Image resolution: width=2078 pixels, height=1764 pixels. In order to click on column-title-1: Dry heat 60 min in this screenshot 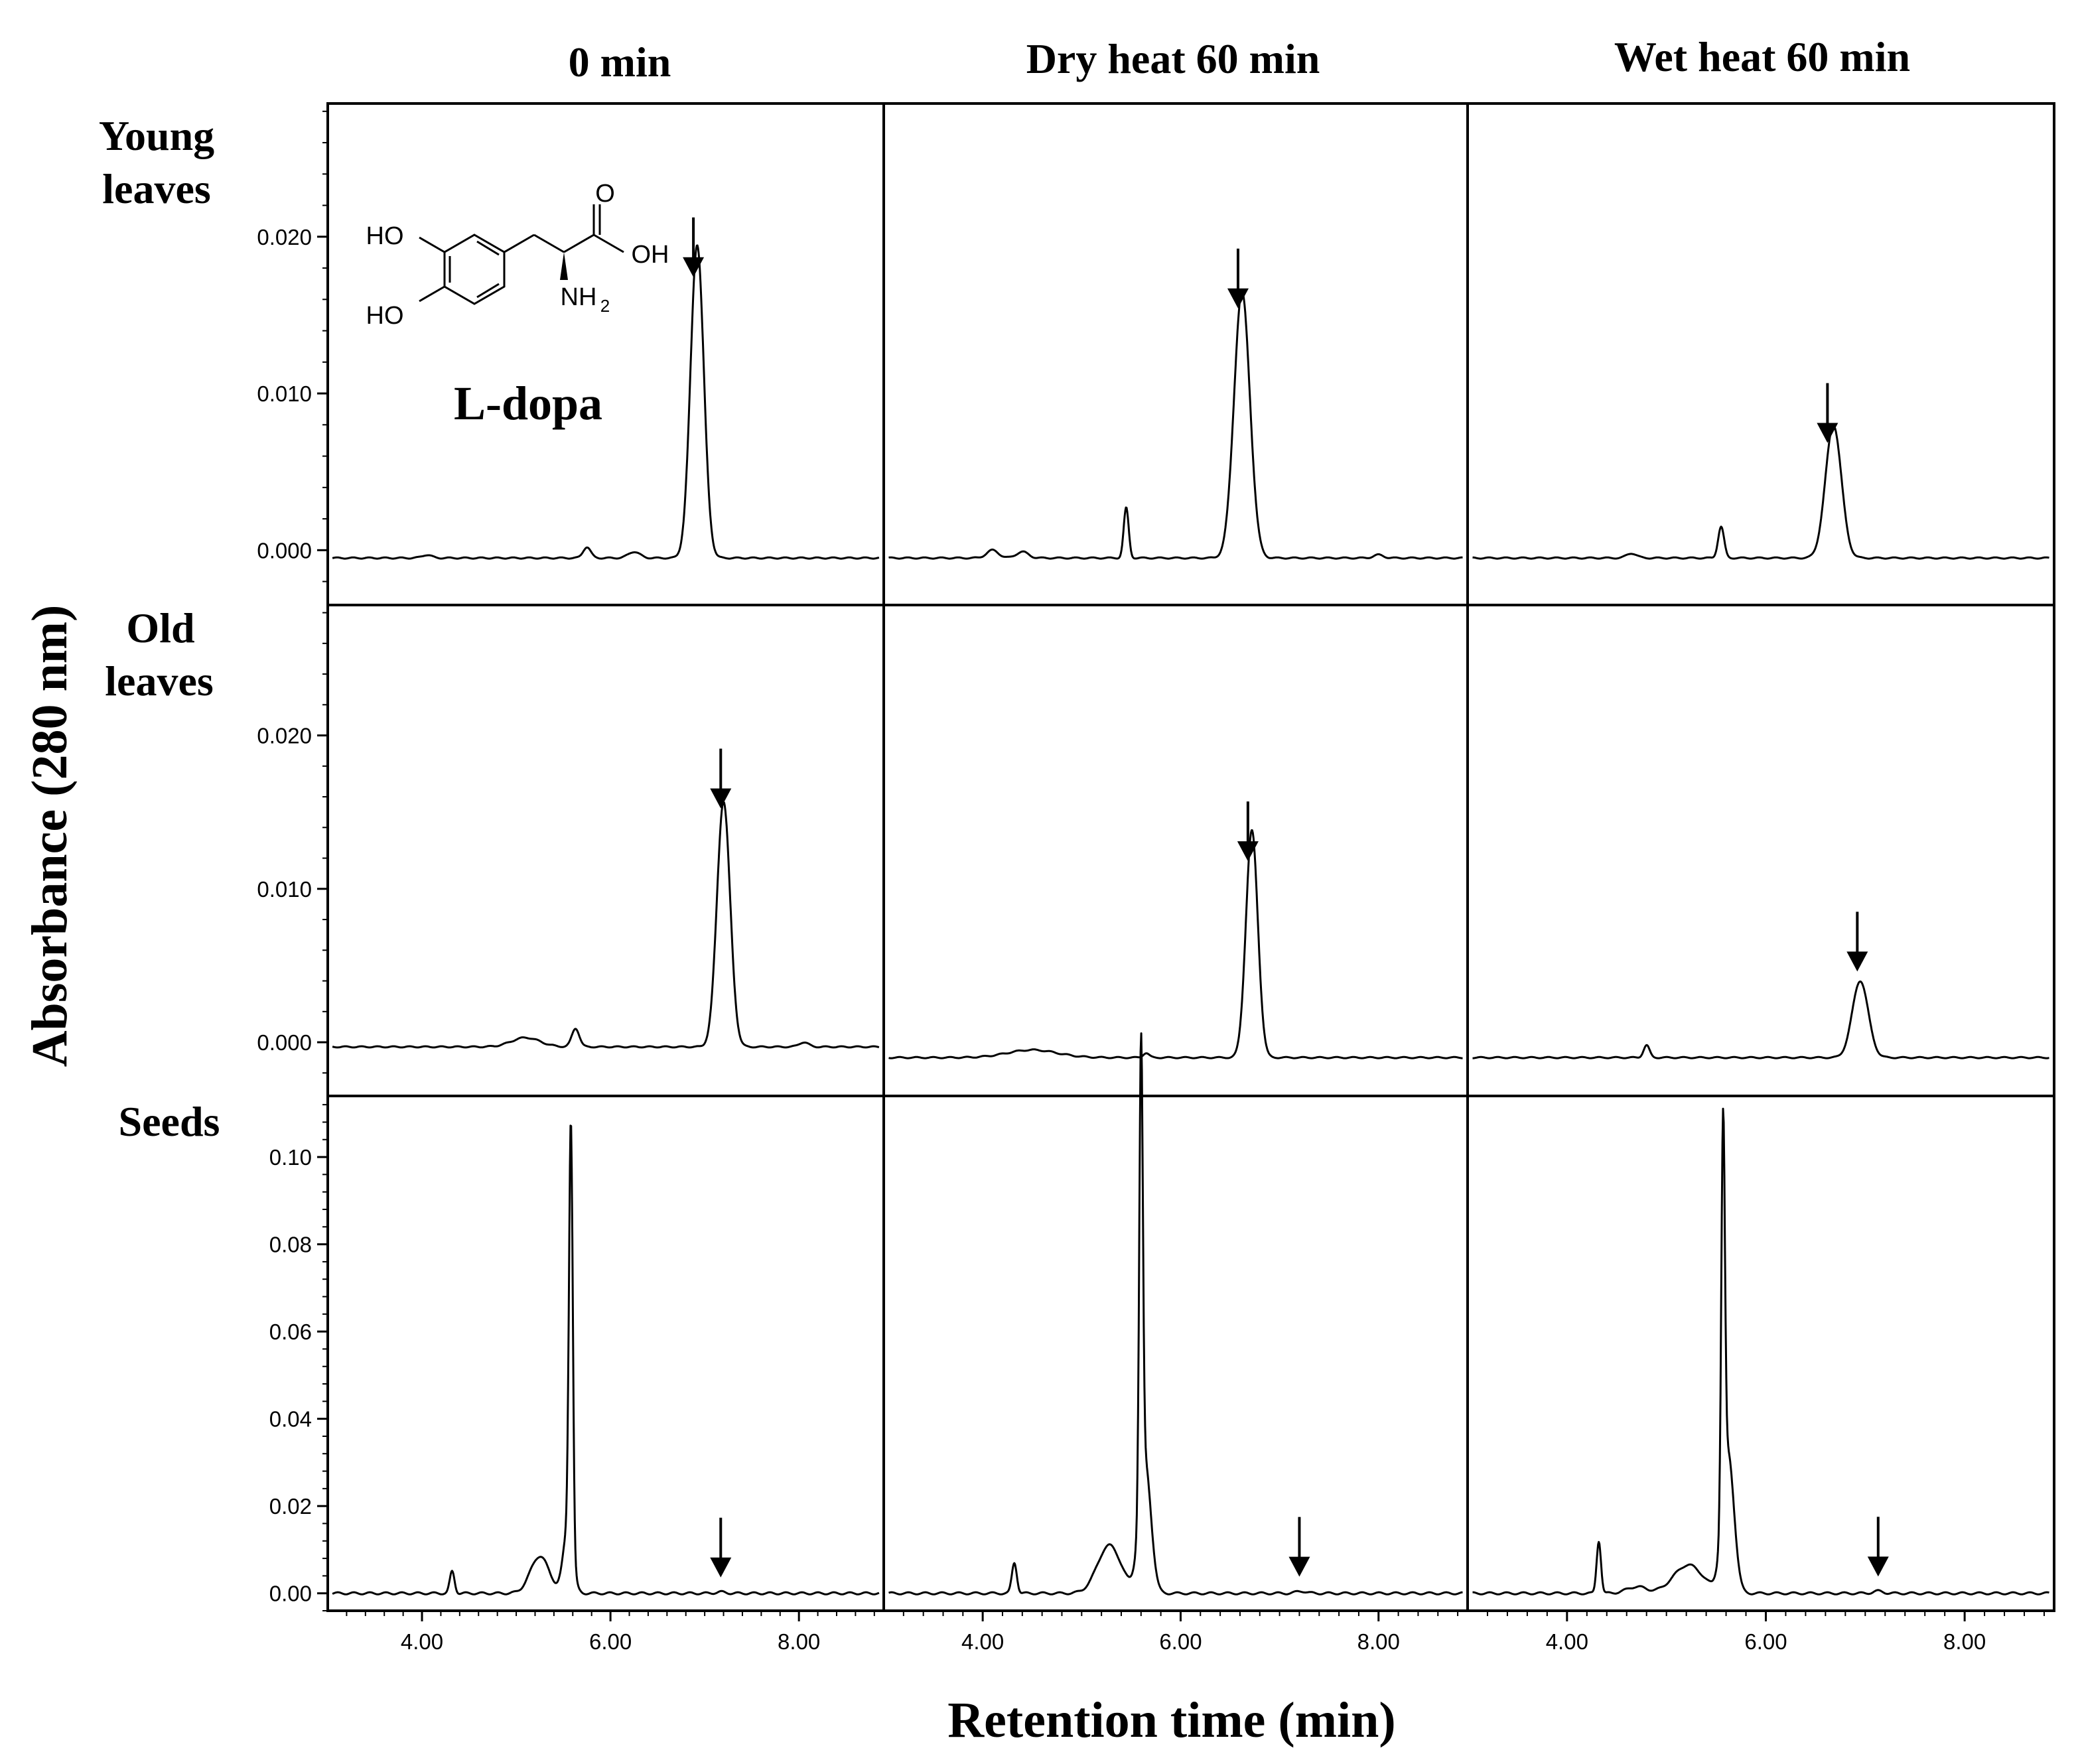, I will do `click(1173, 59)`.